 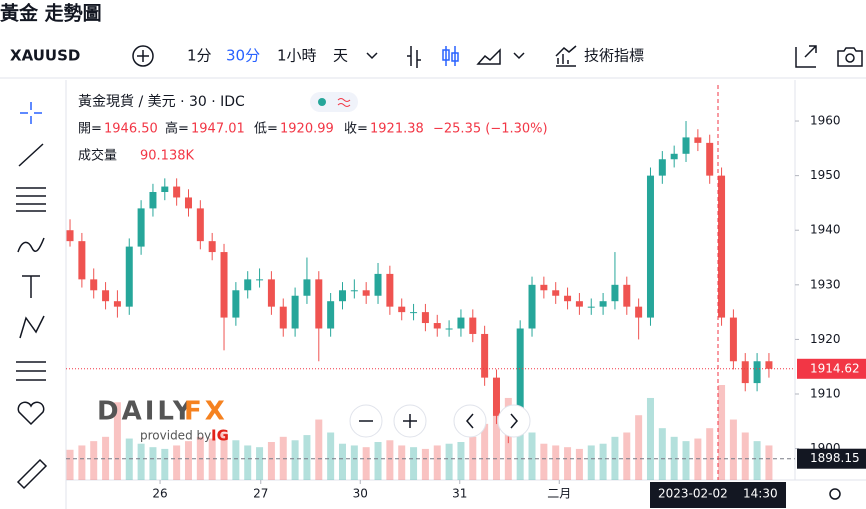 I want to click on legend-change: −25.35 (−1.30%), so click(x=490, y=129).